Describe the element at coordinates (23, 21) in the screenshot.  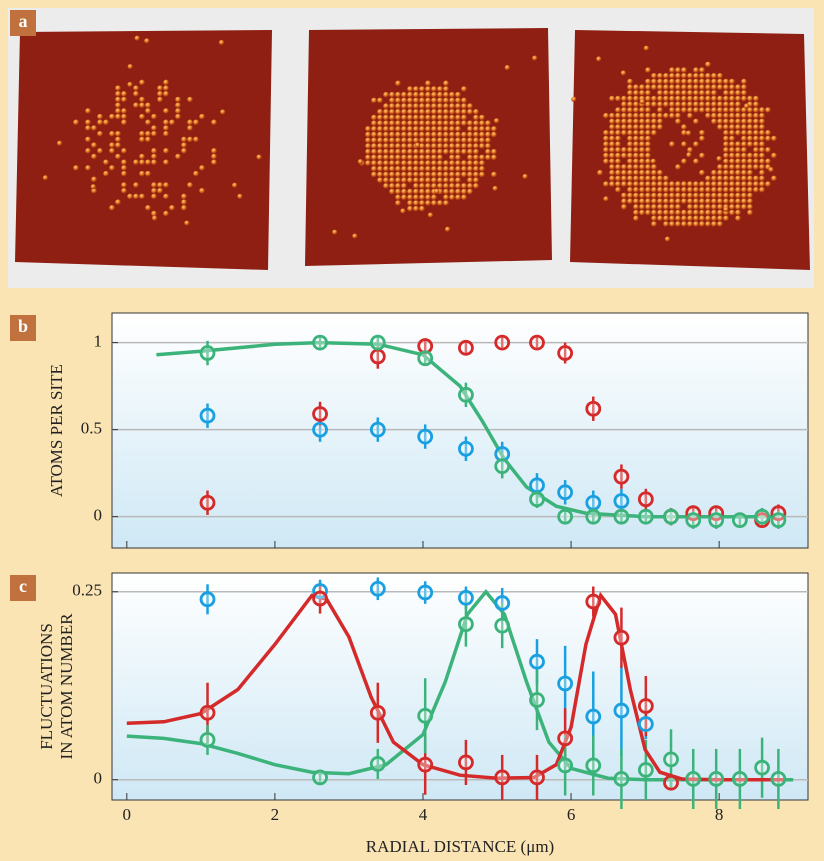
I see `panel-label: a` at that location.